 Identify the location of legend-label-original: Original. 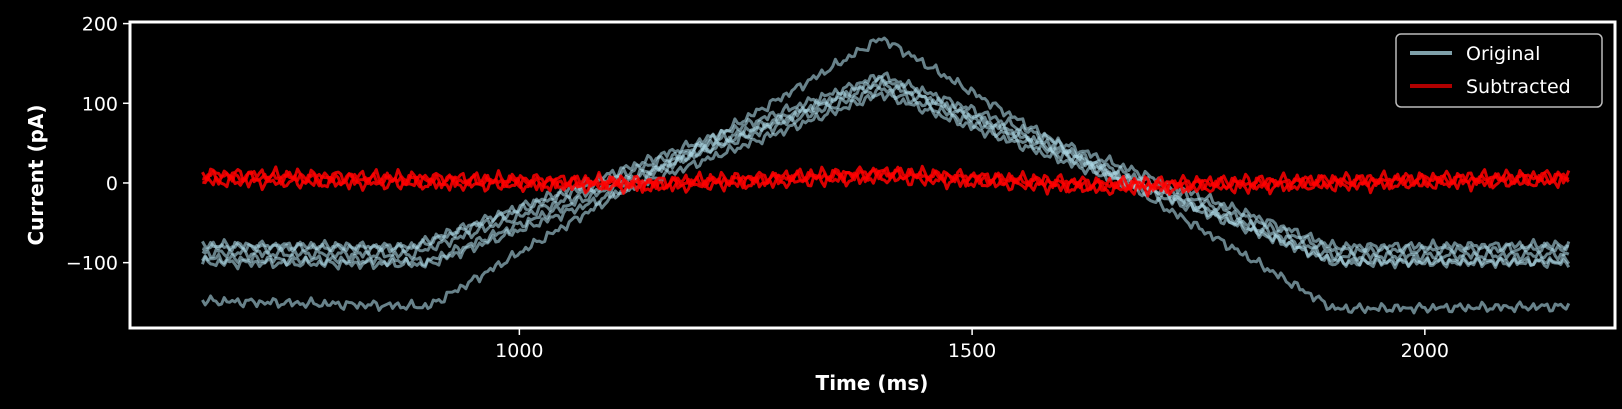
(1503, 54).